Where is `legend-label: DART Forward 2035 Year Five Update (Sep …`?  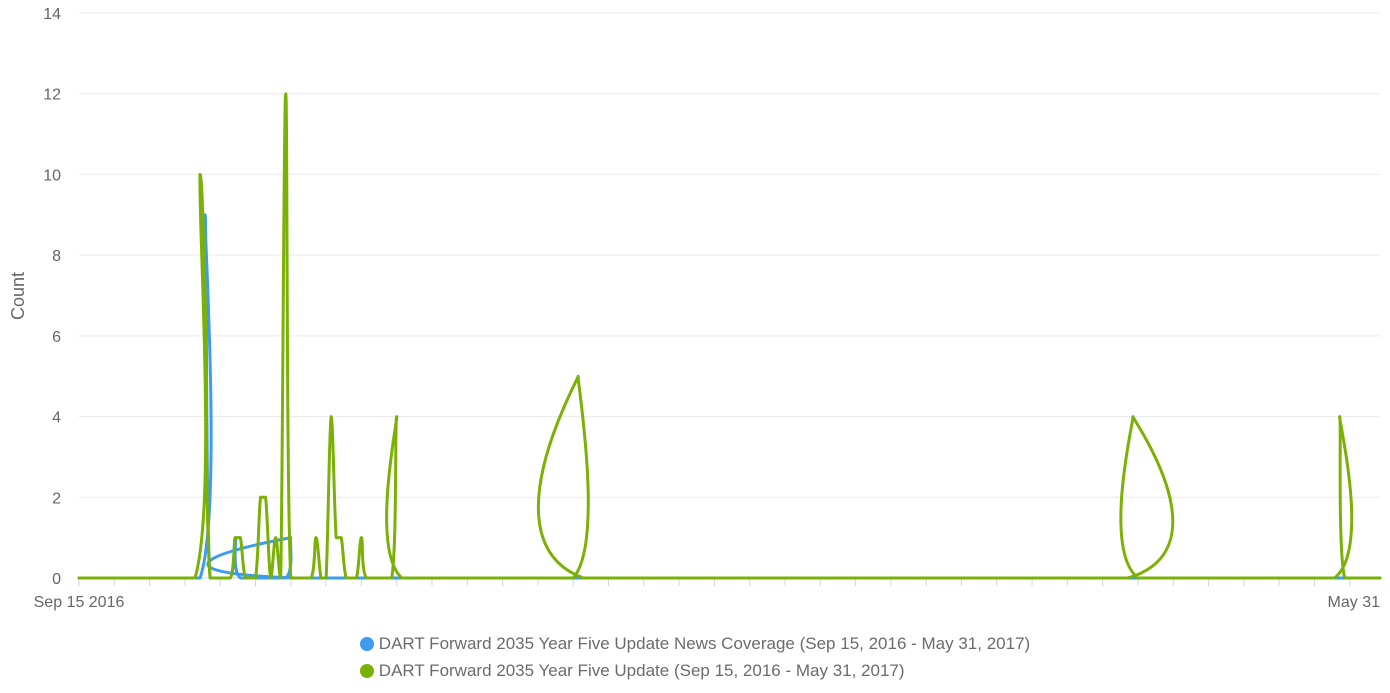 legend-label: DART Forward 2035 Year Five Update (Sep … is located at coordinates (641, 670).